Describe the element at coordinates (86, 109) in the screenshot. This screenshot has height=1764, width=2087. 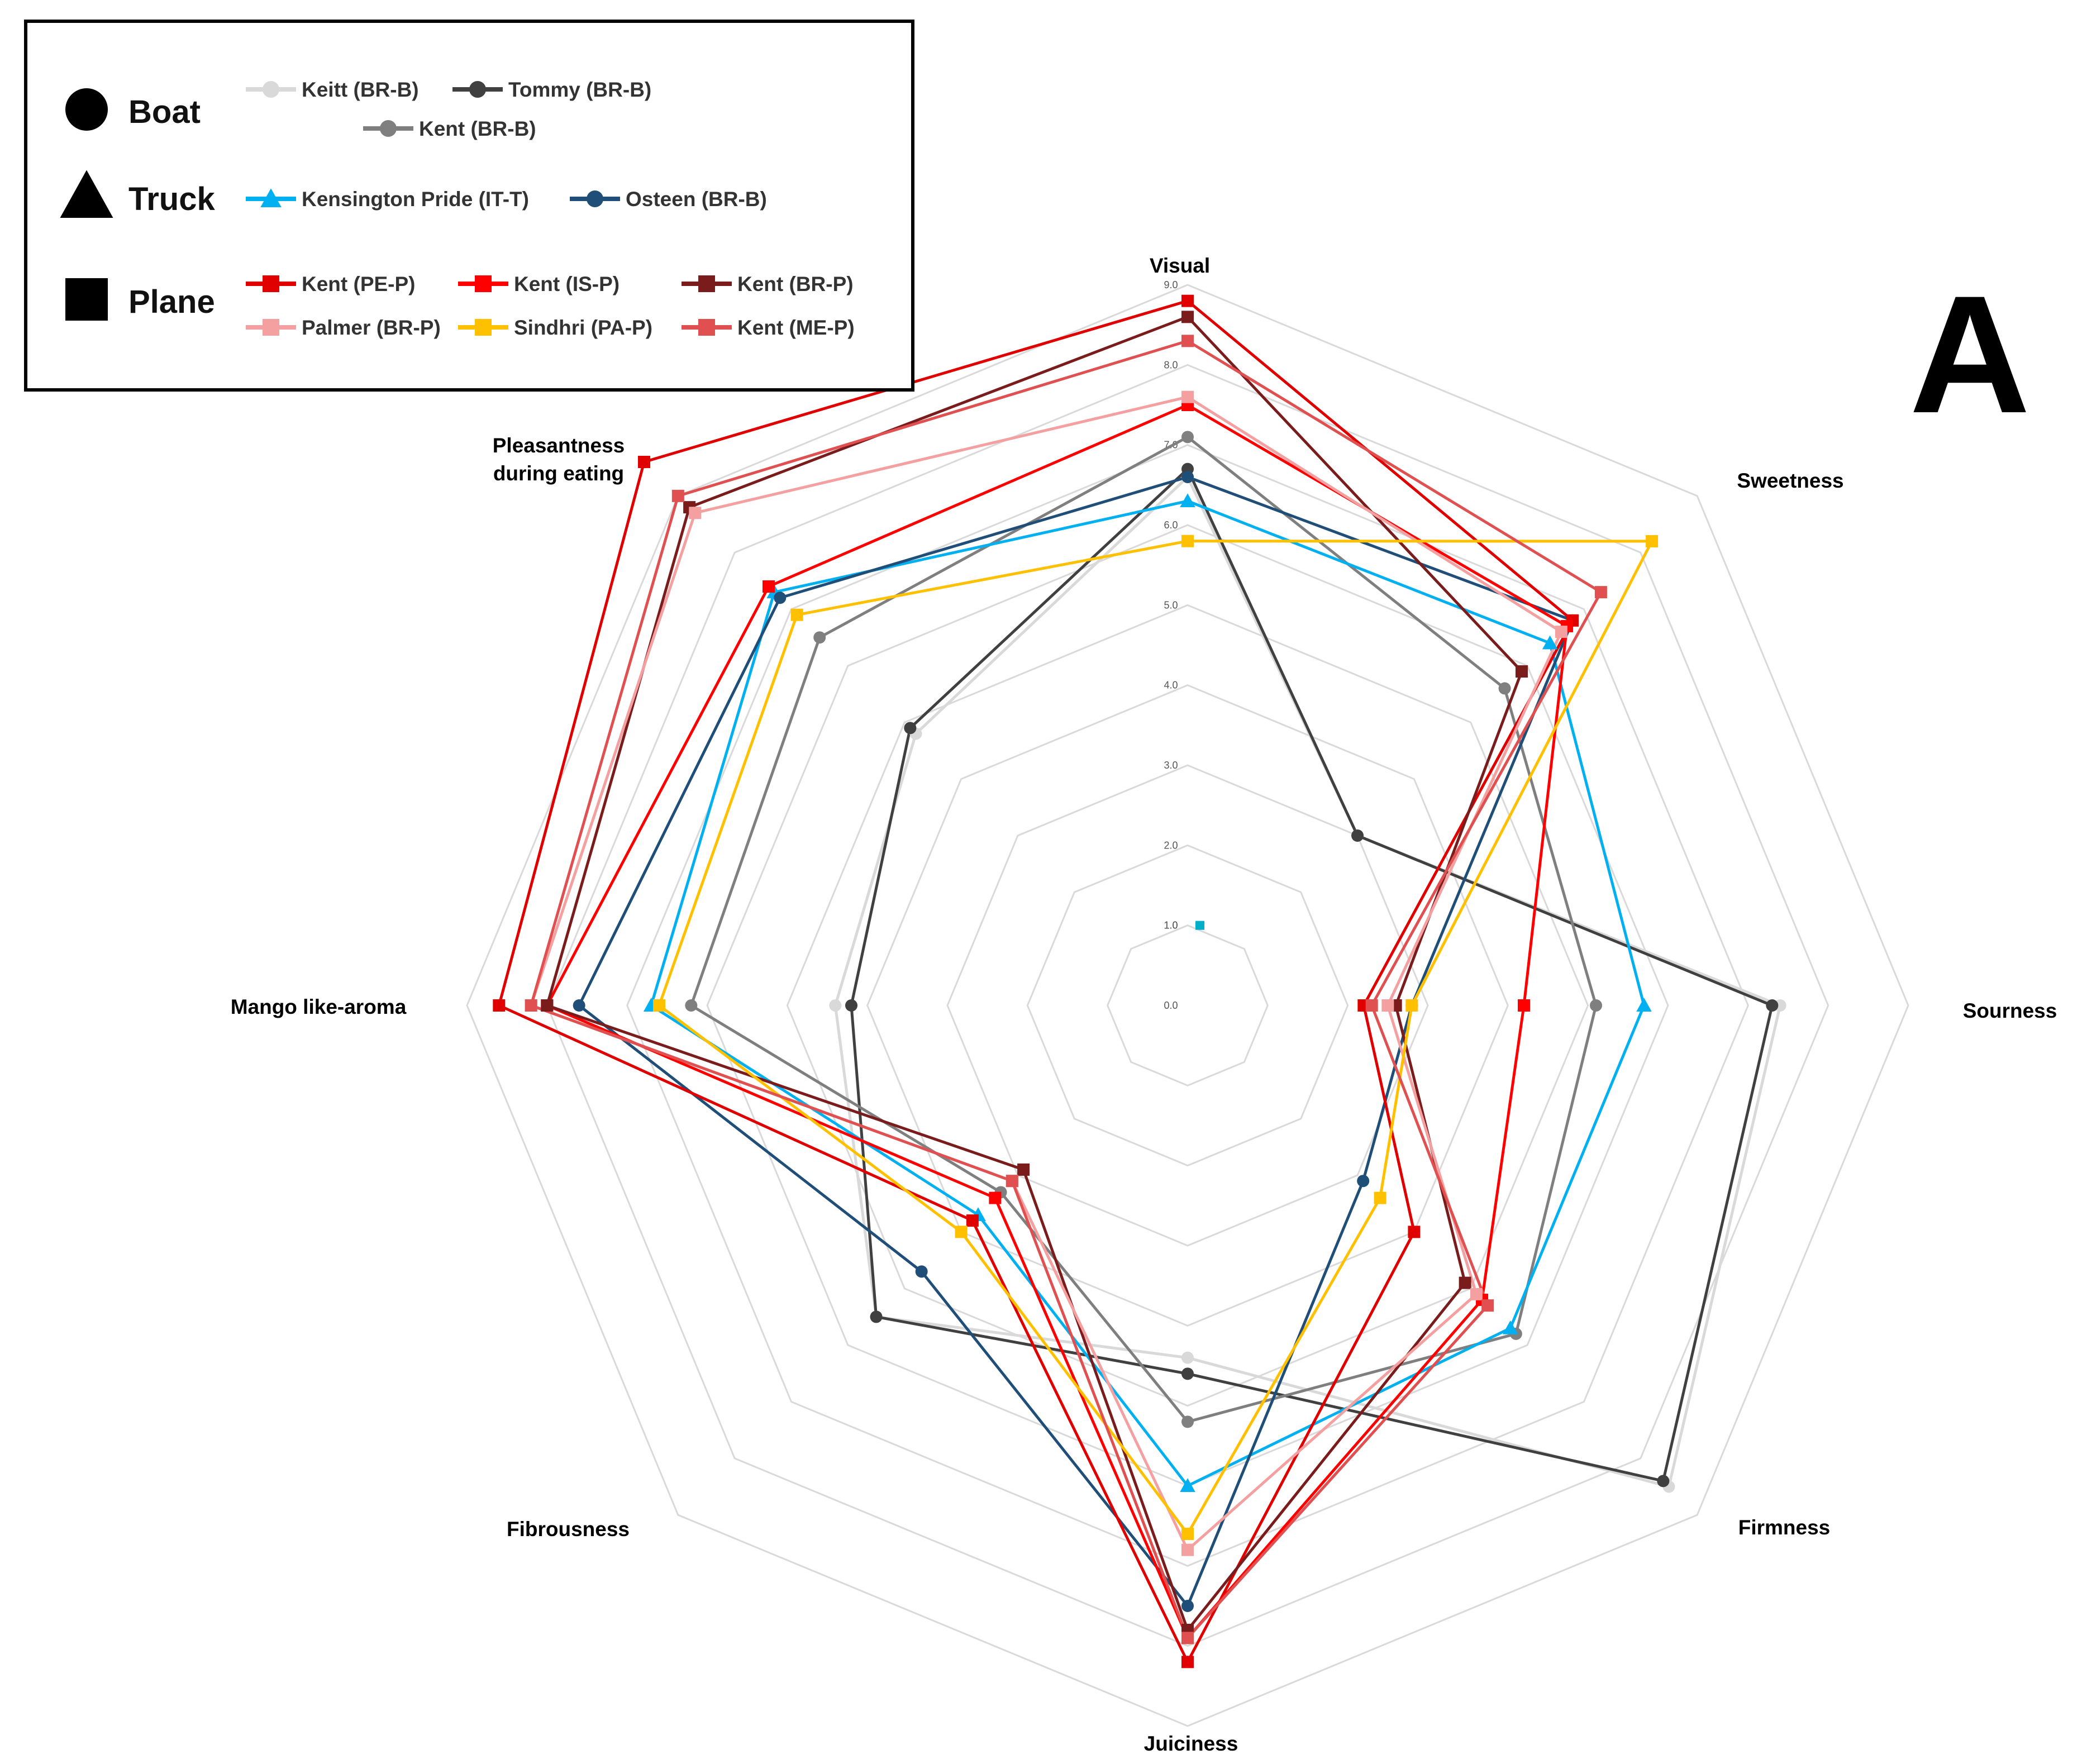
I see `legend-circle-symbol` at that location.